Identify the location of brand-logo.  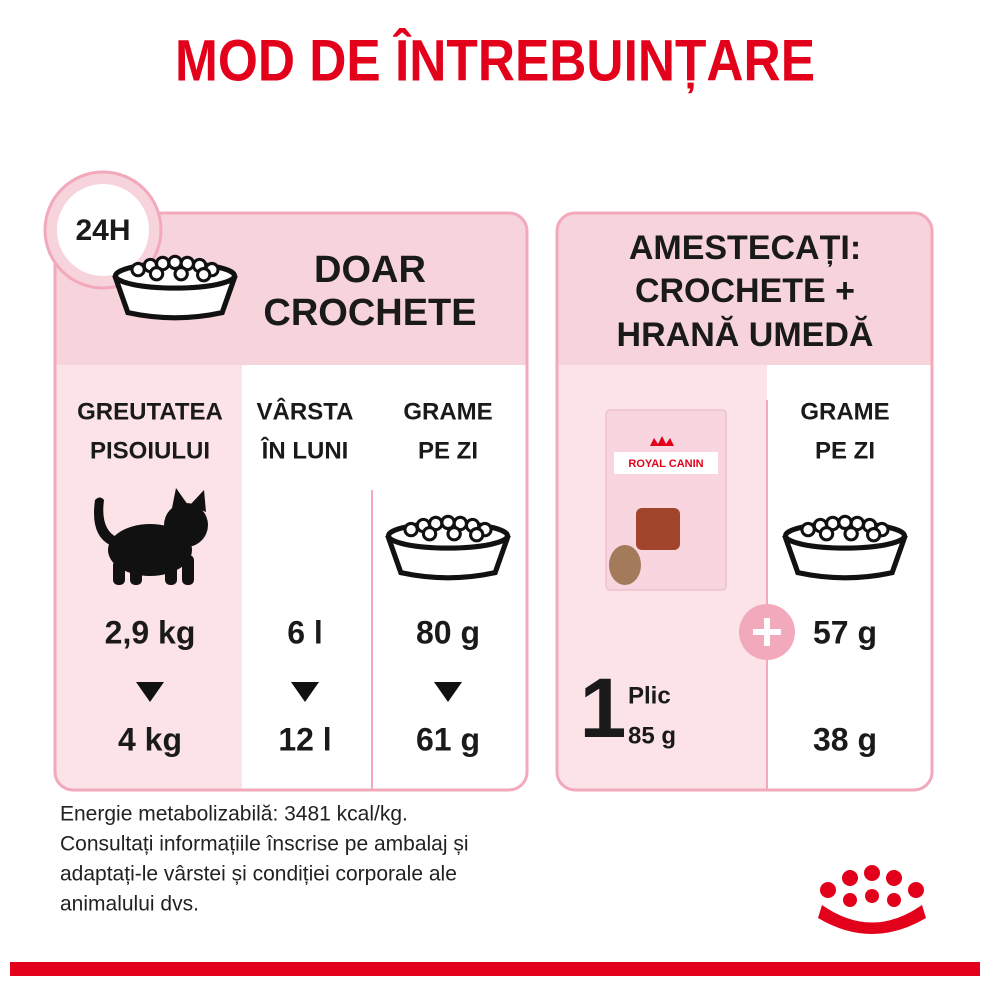
(872, 899).